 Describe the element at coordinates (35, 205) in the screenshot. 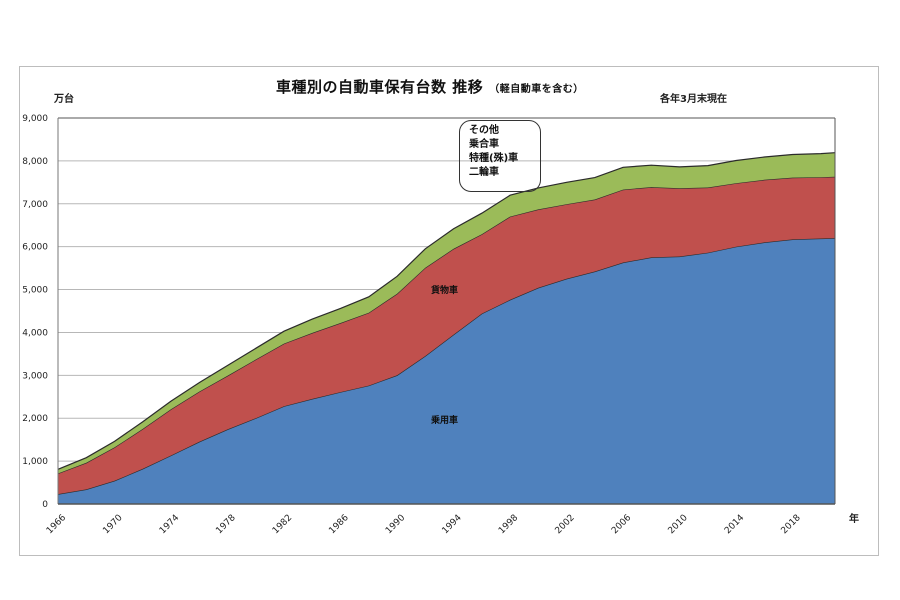

I see `svg-text: 7,000` at that location.